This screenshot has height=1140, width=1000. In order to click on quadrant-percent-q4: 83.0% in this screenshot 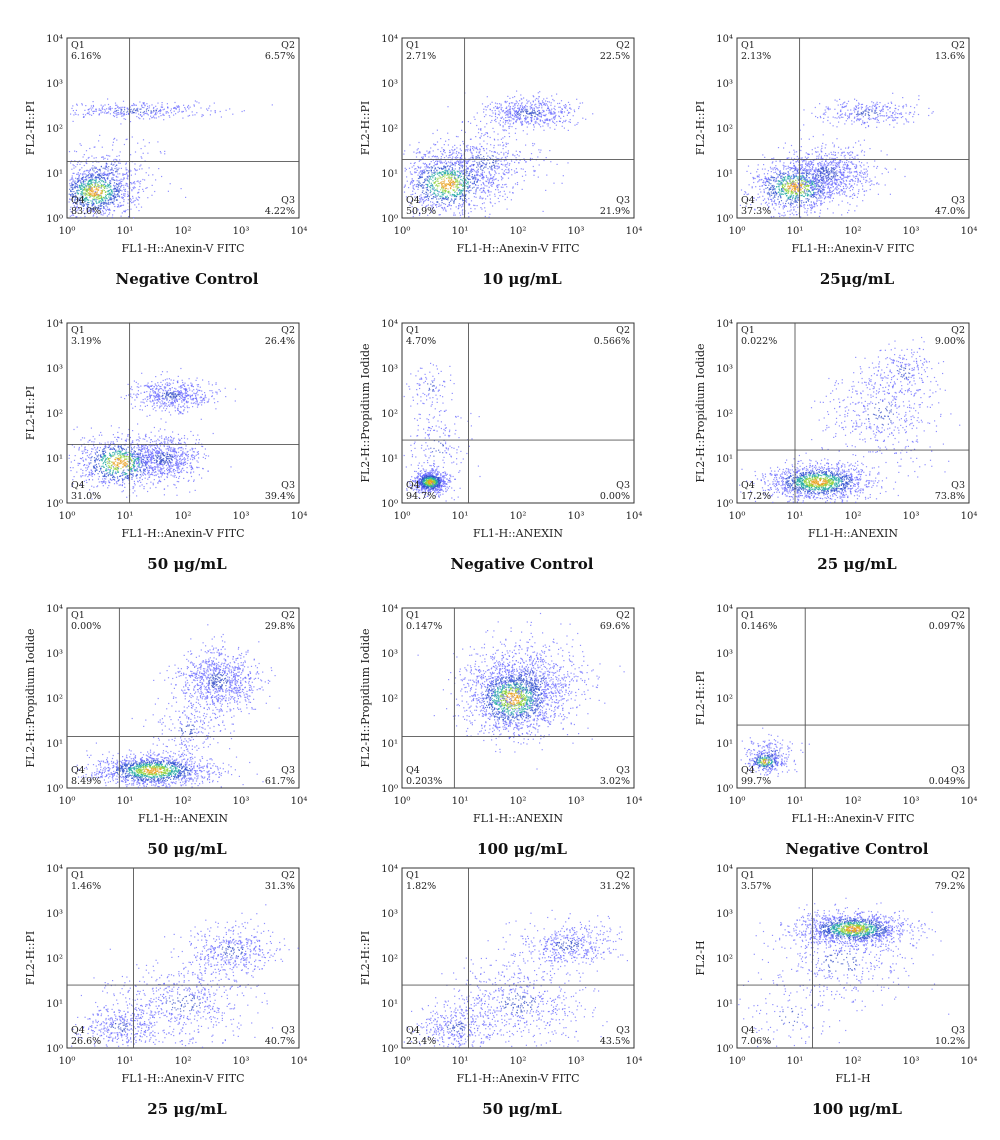, I will do `click(86, 211)`.